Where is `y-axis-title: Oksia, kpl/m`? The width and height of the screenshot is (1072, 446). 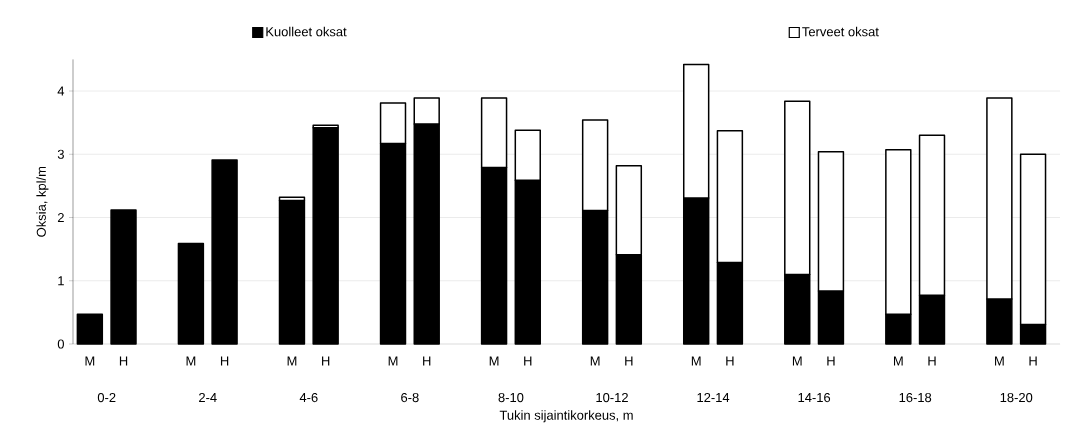
y-axis-title: Oksia, kpl/m is located at coordinates (42, 201).